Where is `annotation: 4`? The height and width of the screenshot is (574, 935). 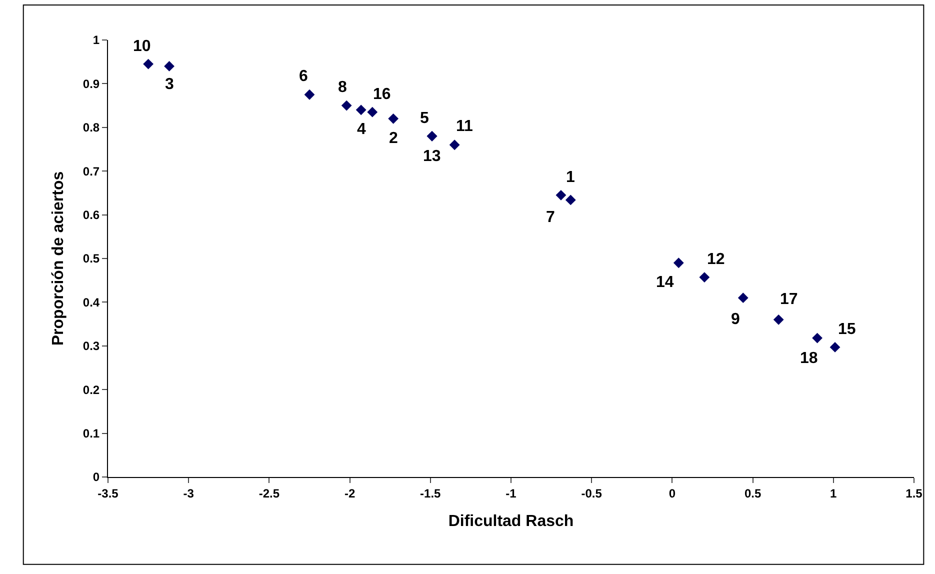 annotation: 4 is located at coordinates (361, 129).